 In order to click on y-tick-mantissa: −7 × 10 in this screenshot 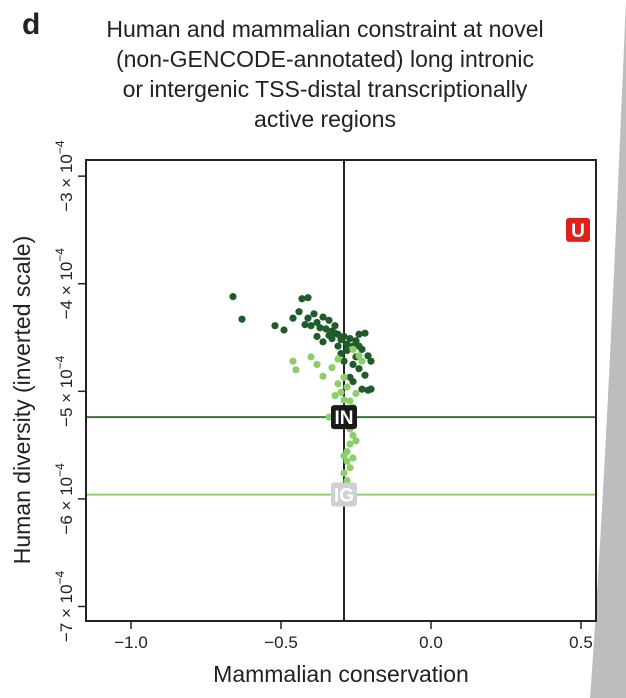, I will do `click(66, 613)`.